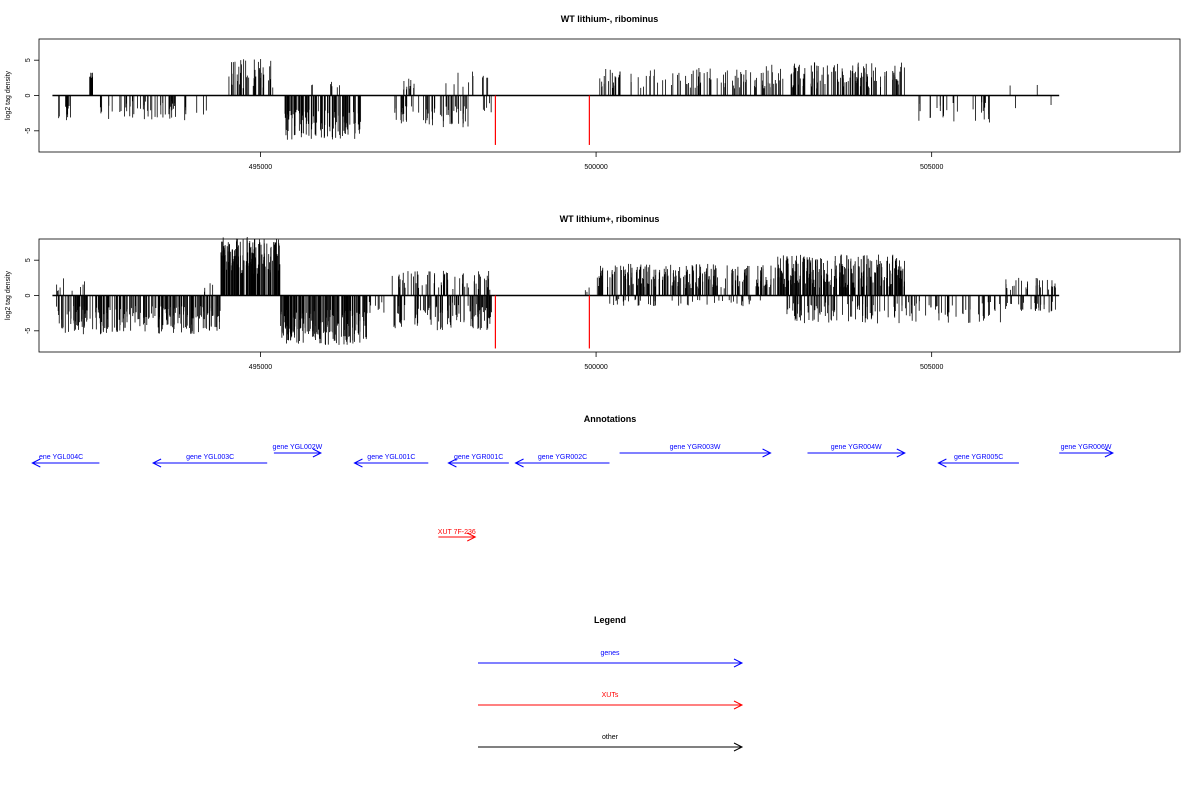 Image resolution: width=1200 pixels, height=805 pixels. Describe the element at coordinates (611, 743) in the screenshot. I see `legend-item-other: other` at that location.